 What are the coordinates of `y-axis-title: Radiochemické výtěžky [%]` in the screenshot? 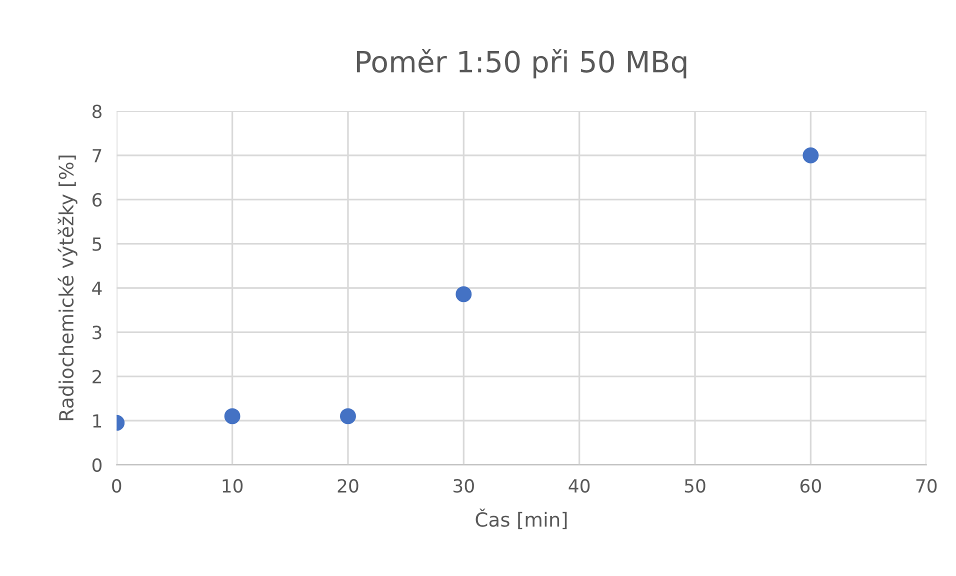 It's located at (68, 288).